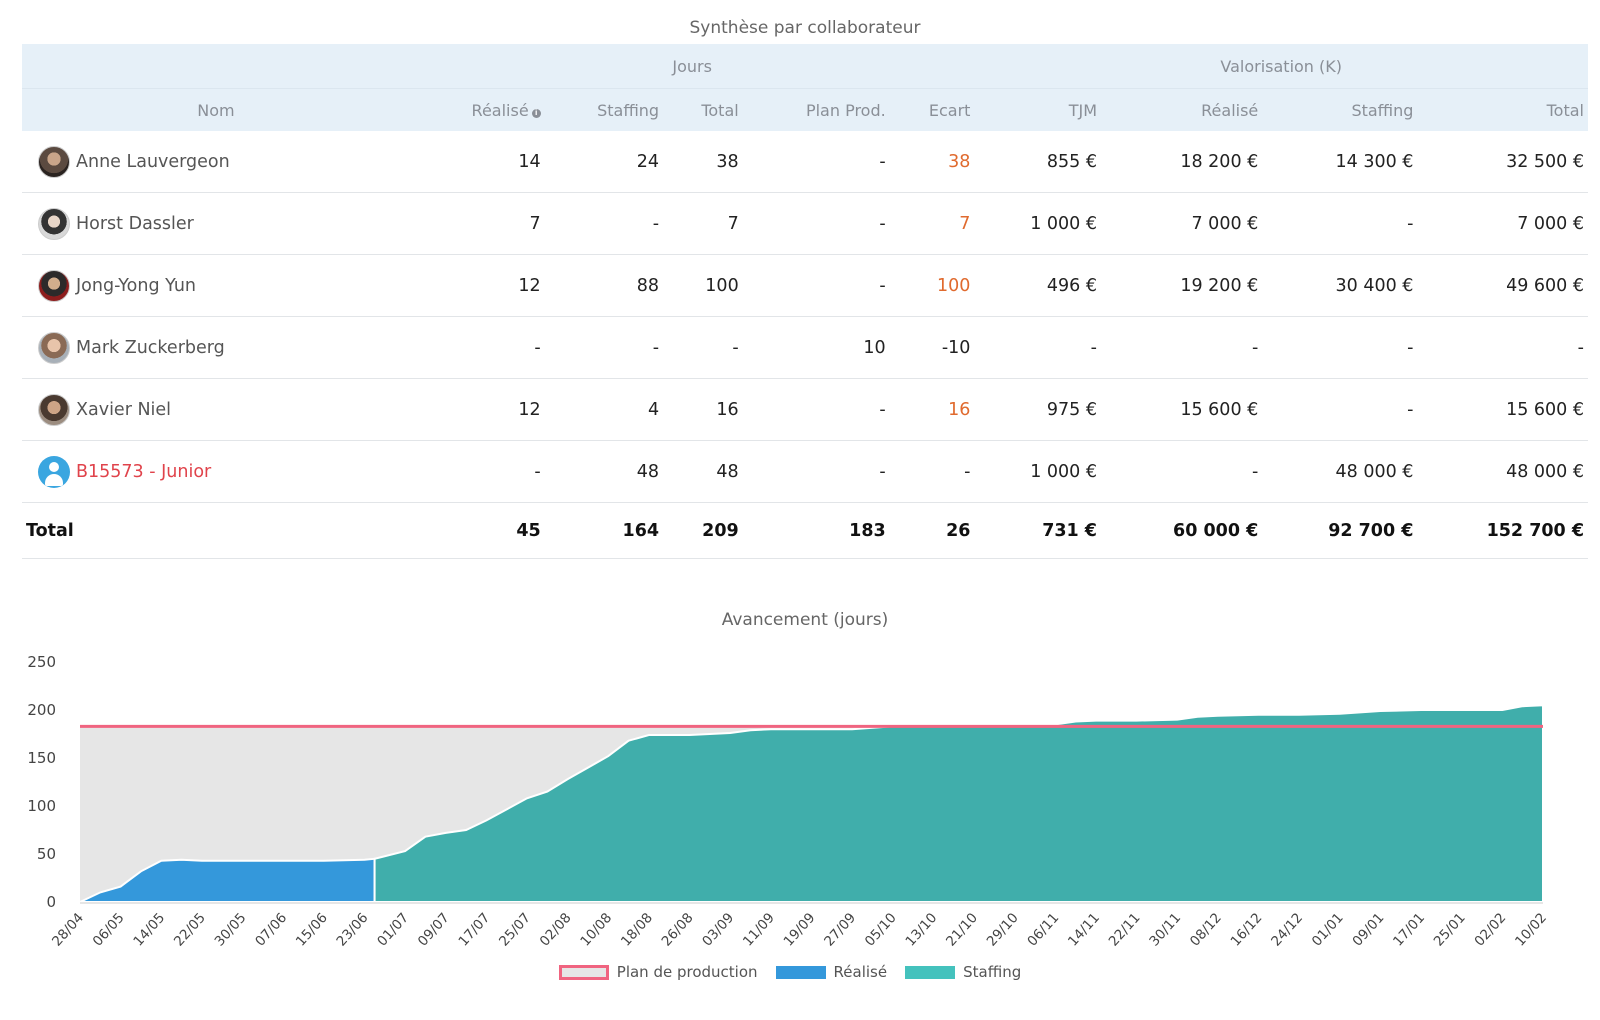 This screenshot has height=1020, width=1600. I want to click on col-tjm: TJM, so click(1037, 109).